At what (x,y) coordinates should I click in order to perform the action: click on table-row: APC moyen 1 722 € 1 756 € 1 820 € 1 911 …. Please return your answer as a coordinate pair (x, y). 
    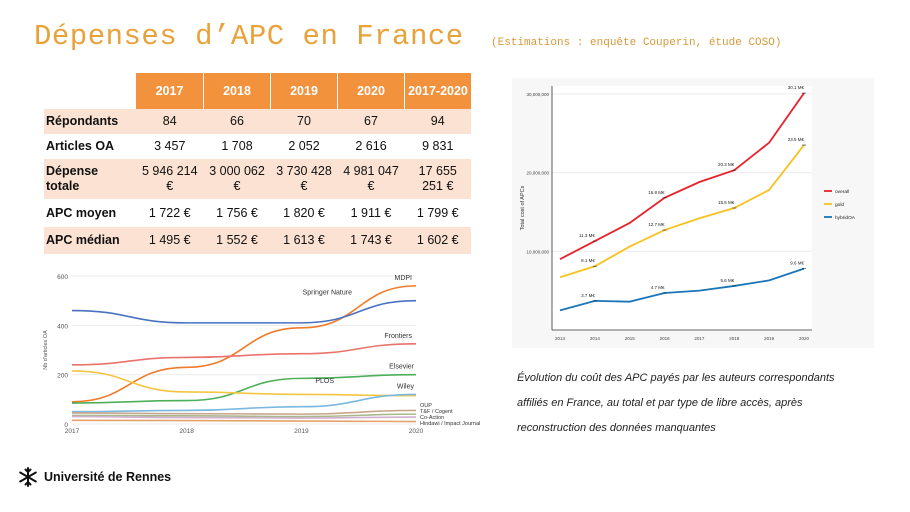
    Looking at the image, I should click on (257, 213).